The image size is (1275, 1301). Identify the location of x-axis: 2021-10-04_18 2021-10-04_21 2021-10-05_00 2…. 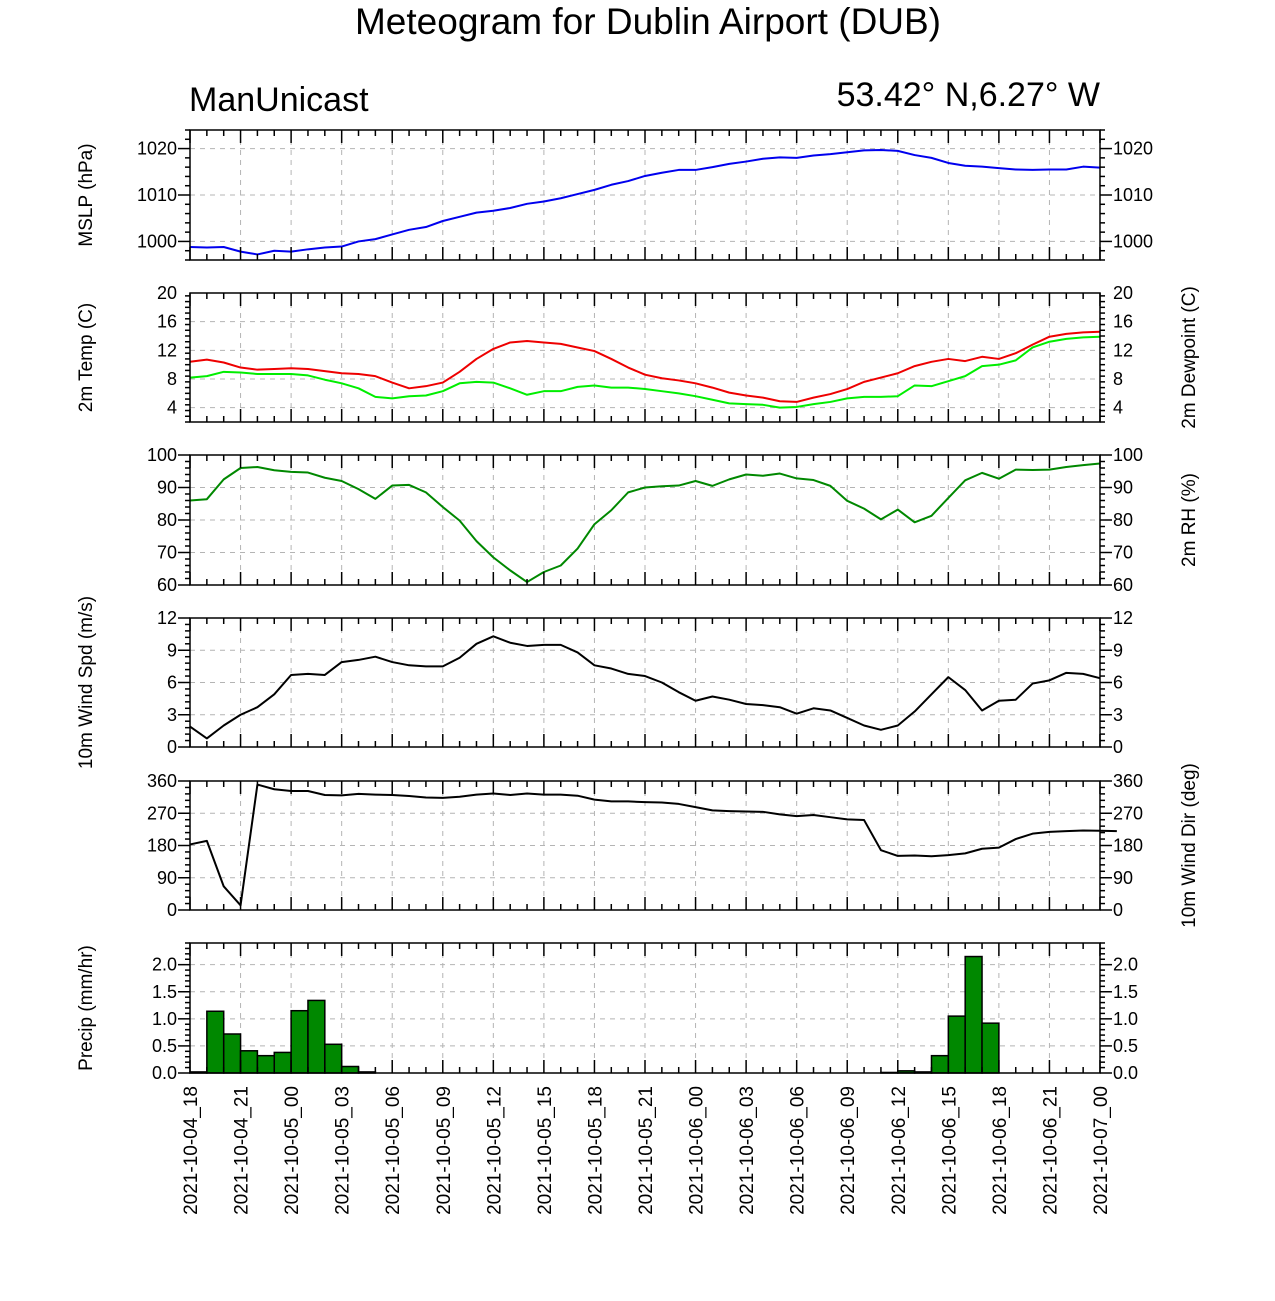
(646, 1150).